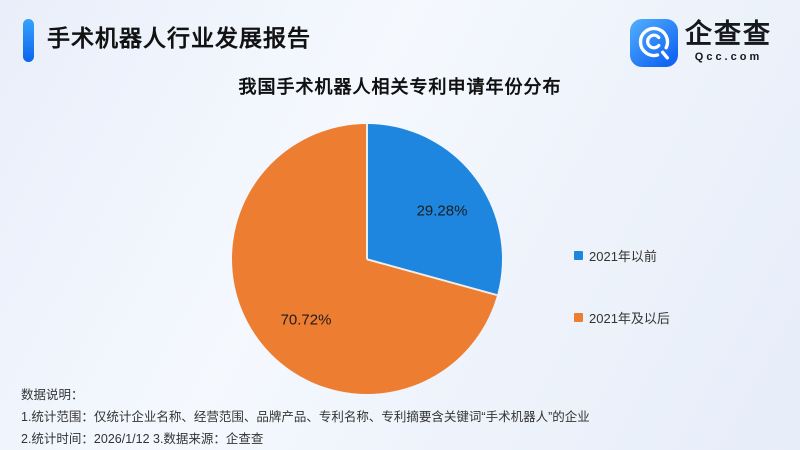 Image resolution: width=800 pixels, height=450 pixels. Describe the element at coordinates (442, 211) in the screenshot. I see `pie-value-label-before-2021: 29.28%` at that location.